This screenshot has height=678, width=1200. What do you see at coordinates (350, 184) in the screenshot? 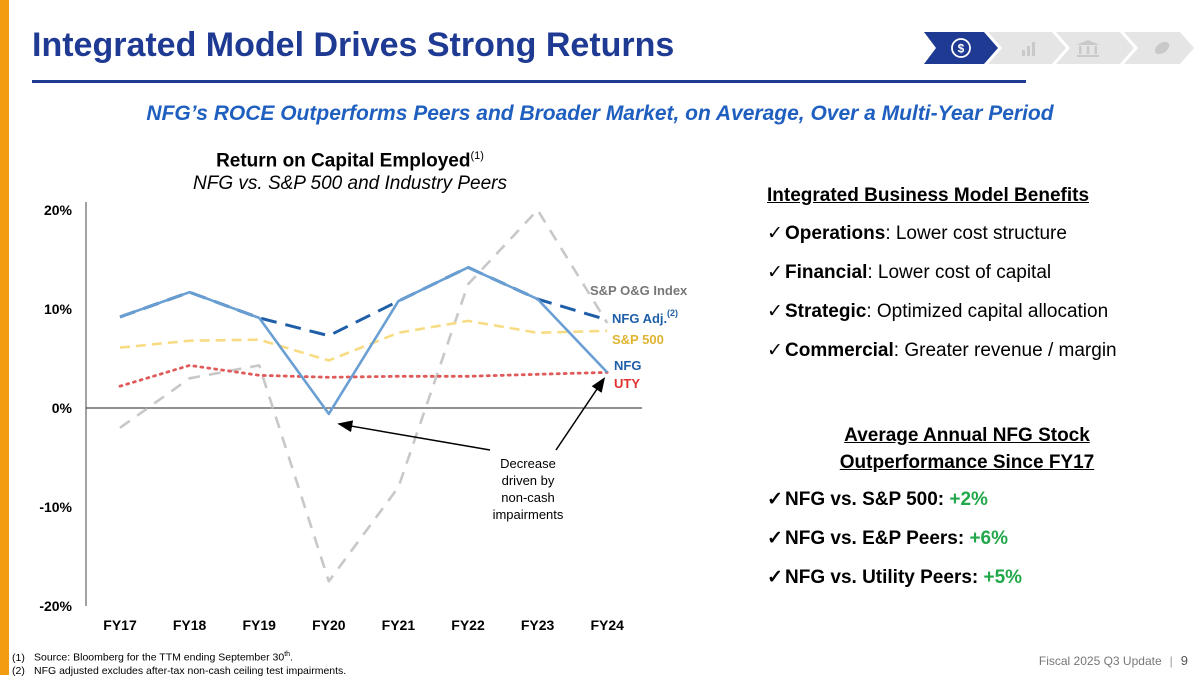
I see `chart-subtitle: NFG vs. S&P 500 and Industry Peers` at bounding box center [350, 184].